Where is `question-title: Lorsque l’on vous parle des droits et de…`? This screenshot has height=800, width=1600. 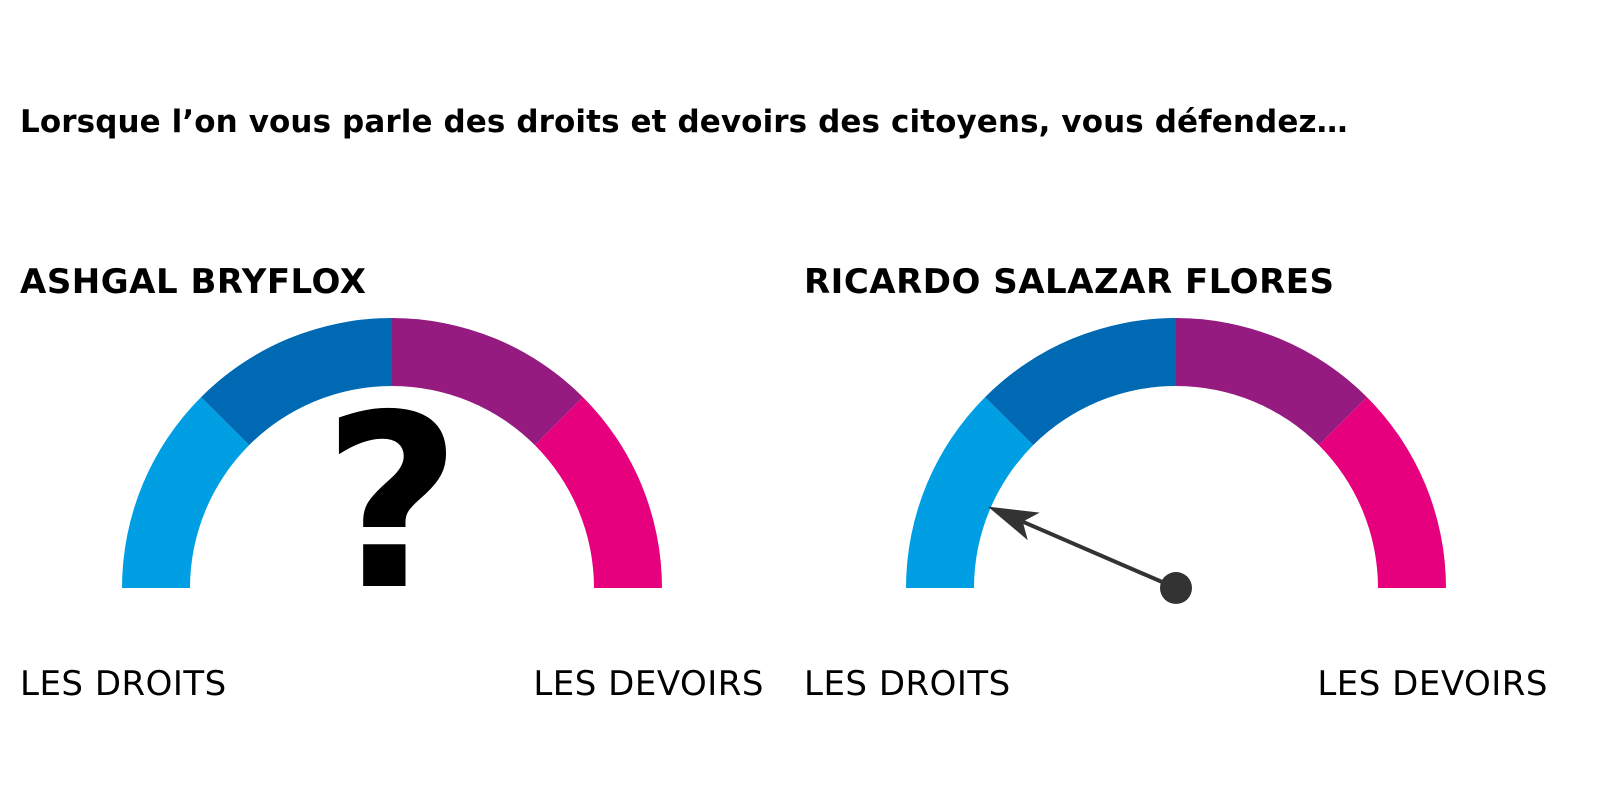 question-title: Lorsque l’on vous parle des droits et de… is located at coordinates (684, 122).